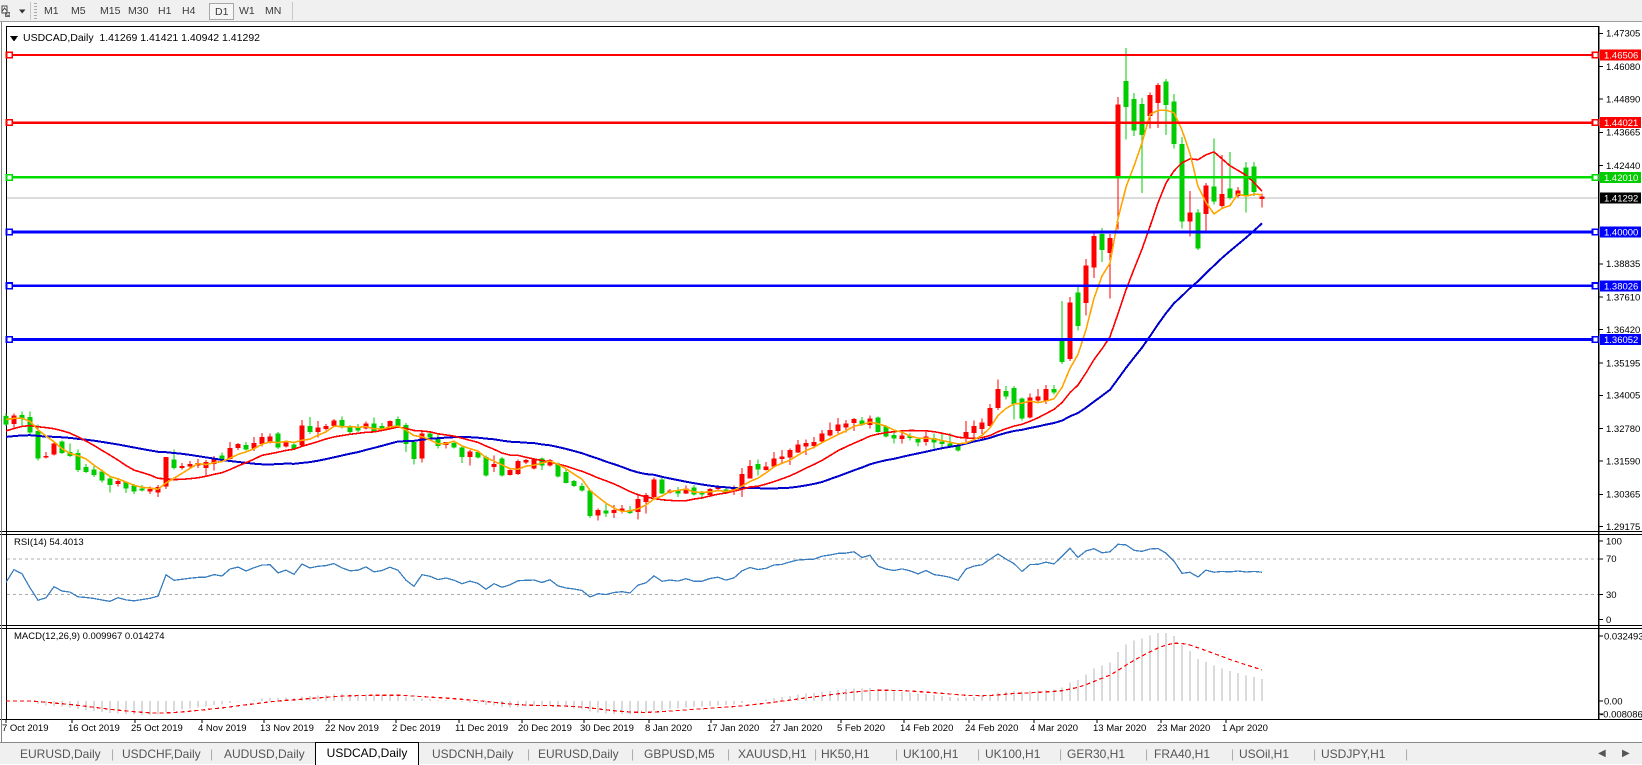 This screenshot has height=765, width=1642. Describe the element at coordinates (1621, 123) in the screenshot. I see `svg-text: 1.44021` at that location.